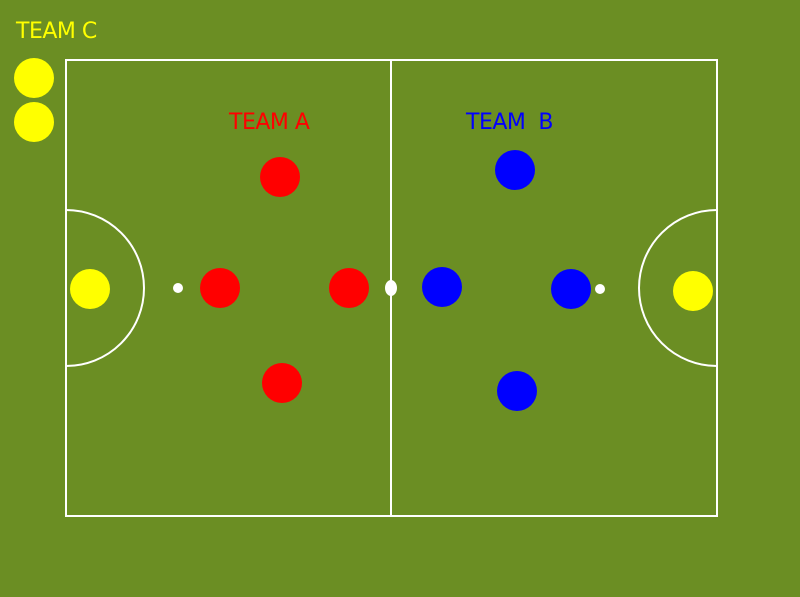  I want to click on right-penalty-area, so click(678, 288).